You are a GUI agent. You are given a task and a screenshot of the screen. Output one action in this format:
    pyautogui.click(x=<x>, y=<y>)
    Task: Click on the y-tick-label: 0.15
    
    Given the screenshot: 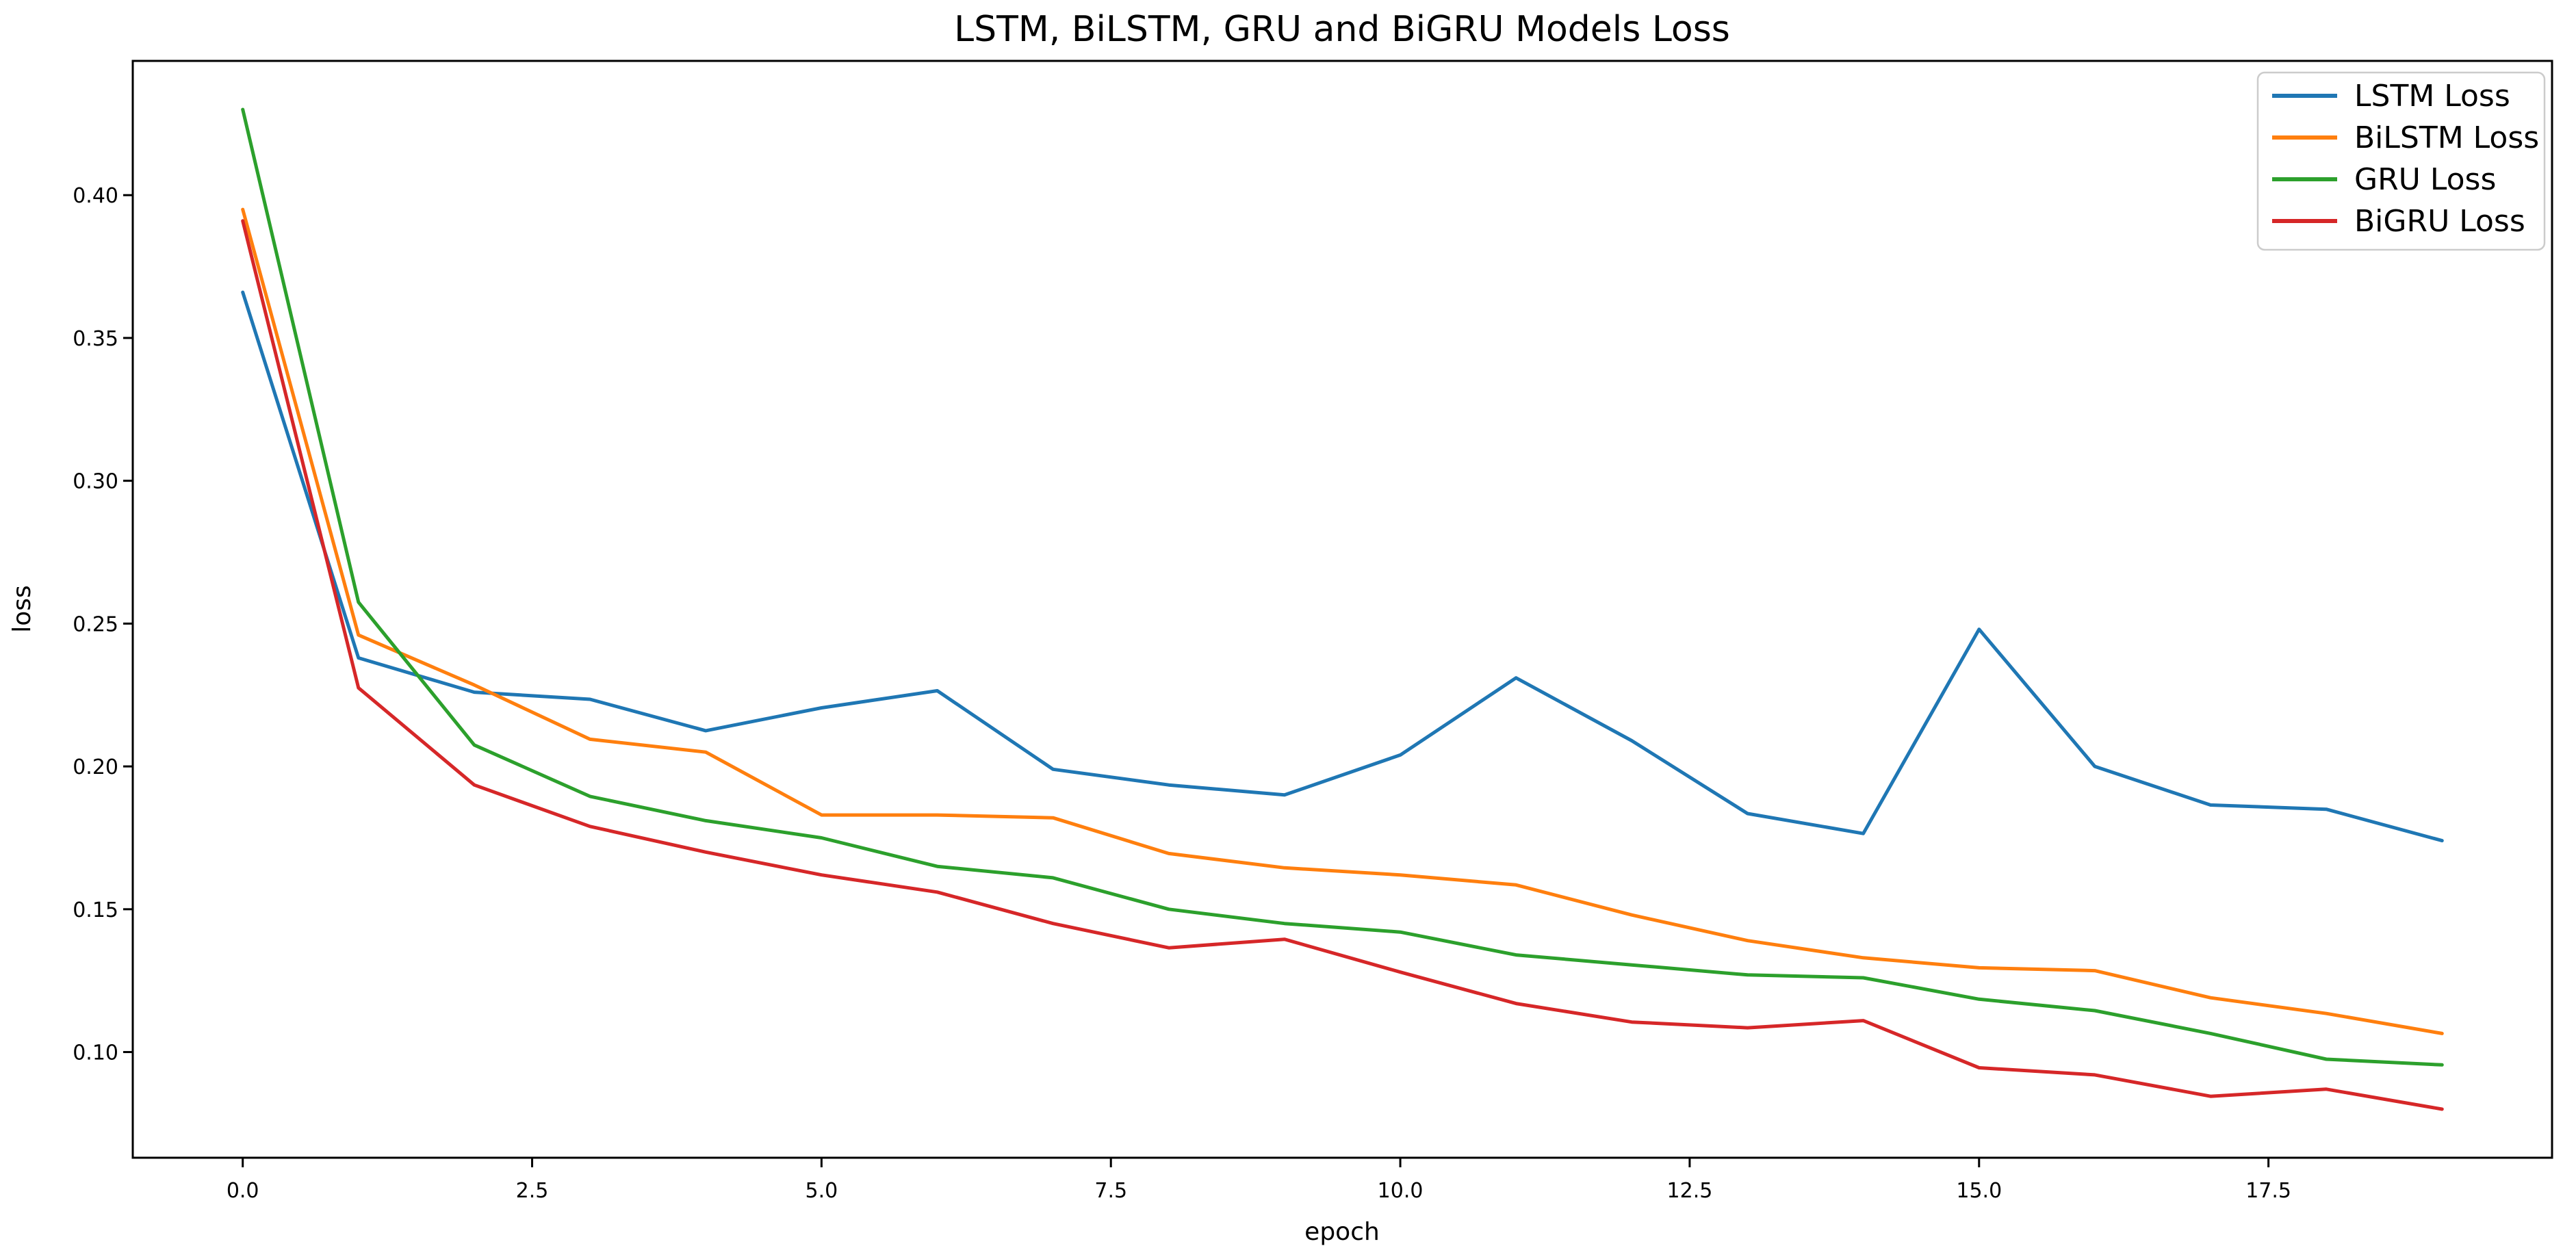 What is the action you would take?
    pyautogui.click(x=95, y=910)
    